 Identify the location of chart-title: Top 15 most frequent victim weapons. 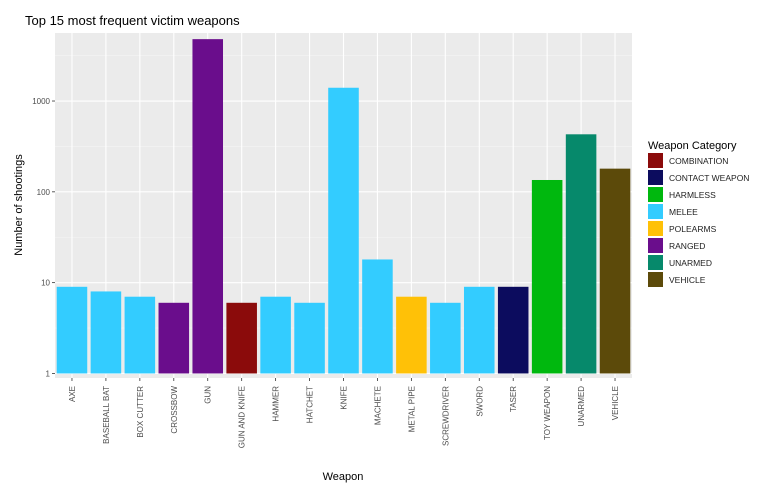
(132, 20).